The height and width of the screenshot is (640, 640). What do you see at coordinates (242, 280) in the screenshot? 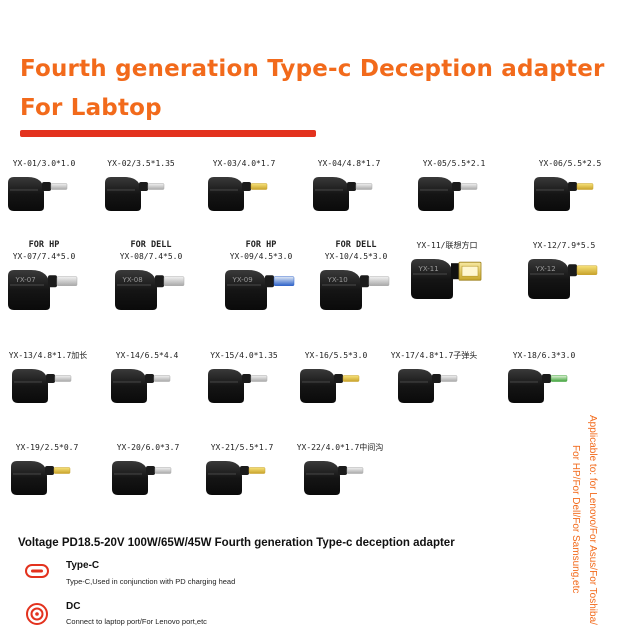
I see `connector-engraved-label: YX-09` at bounding box center [242, 280].